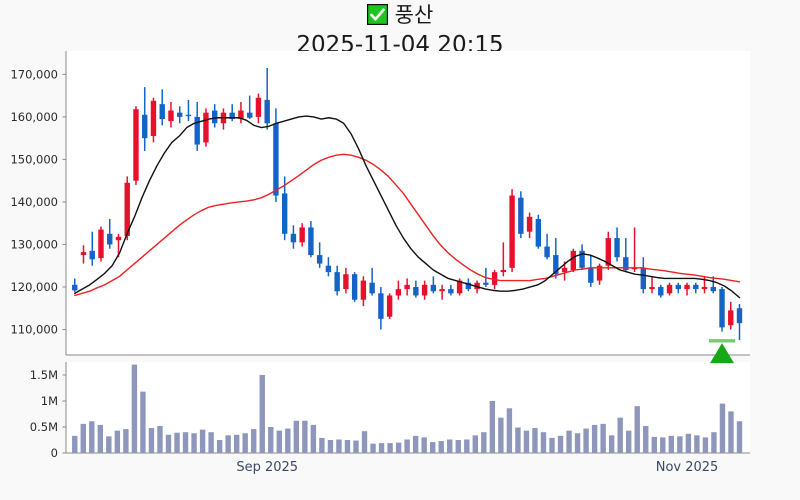 The height and width of the screenshot is (500, 800). Describe the element at coordinates (34, 117) in the screenshot. I see `price-ytick-label: 160,000` at that location.